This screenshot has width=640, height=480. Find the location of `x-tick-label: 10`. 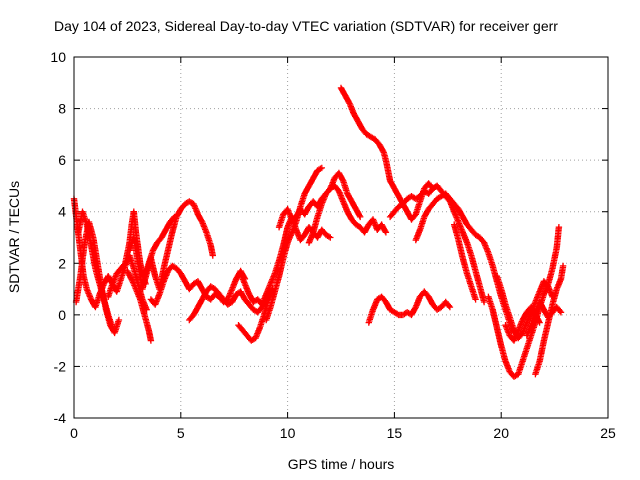

x-tick-label: 10 is located at coordinates (288, 433).